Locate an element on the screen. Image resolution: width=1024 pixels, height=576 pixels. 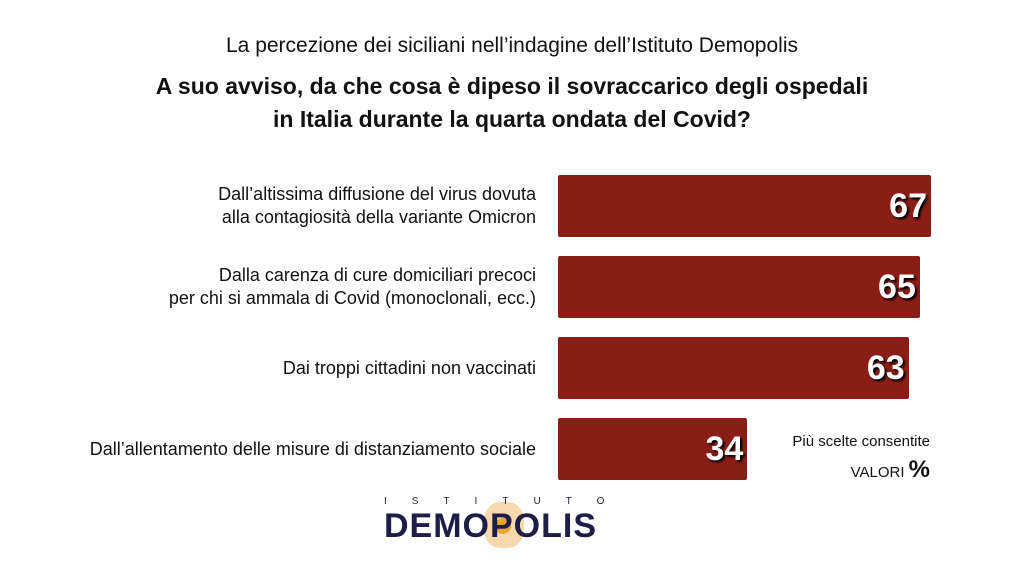
data-label: 65 is located at coordinates (897, 287).